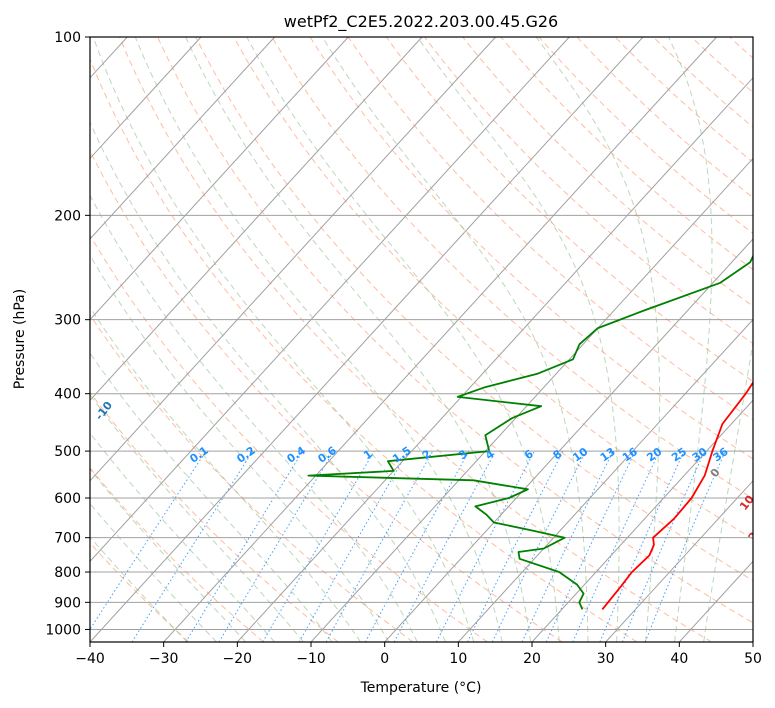  I want to click on x-tick-label: 50, so click(753, 659).